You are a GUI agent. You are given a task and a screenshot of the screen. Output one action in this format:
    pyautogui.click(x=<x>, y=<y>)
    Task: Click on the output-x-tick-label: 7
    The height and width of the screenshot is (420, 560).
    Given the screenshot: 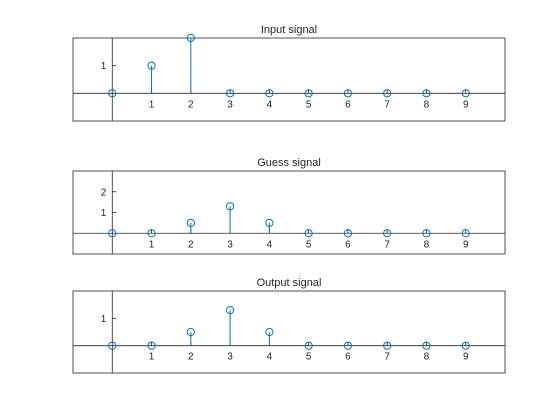 What is the action you would take?
    pyautogui.click(x=387, y=357)
    